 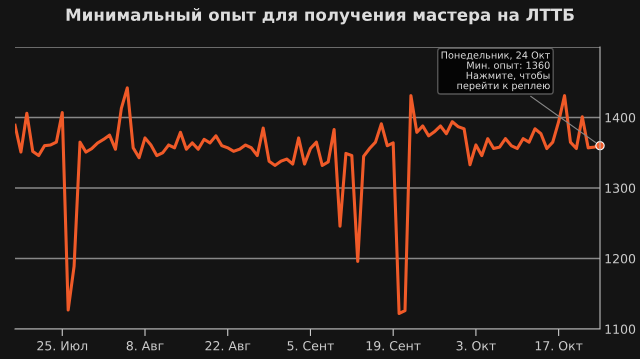 I want to click on x-tick-label: 3. Окт, so click(x=476, y=345).